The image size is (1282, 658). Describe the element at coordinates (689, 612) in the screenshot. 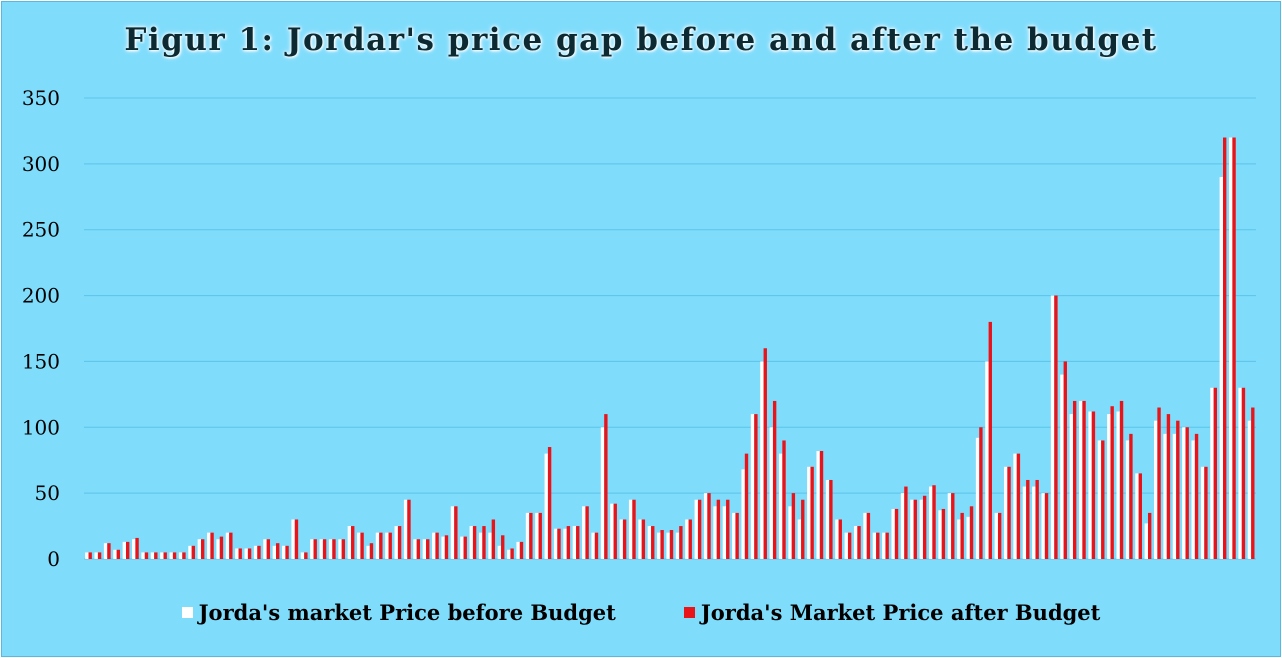

I see `legend-swatch-after` at that location.